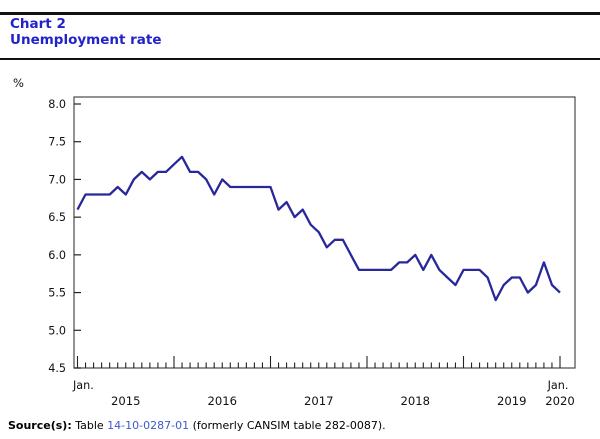 This screenshot has height=439, width=600. Describe the element at coordinates (57, 104) in the screenshot. I see `y-tick-label: 8.0` at that location.